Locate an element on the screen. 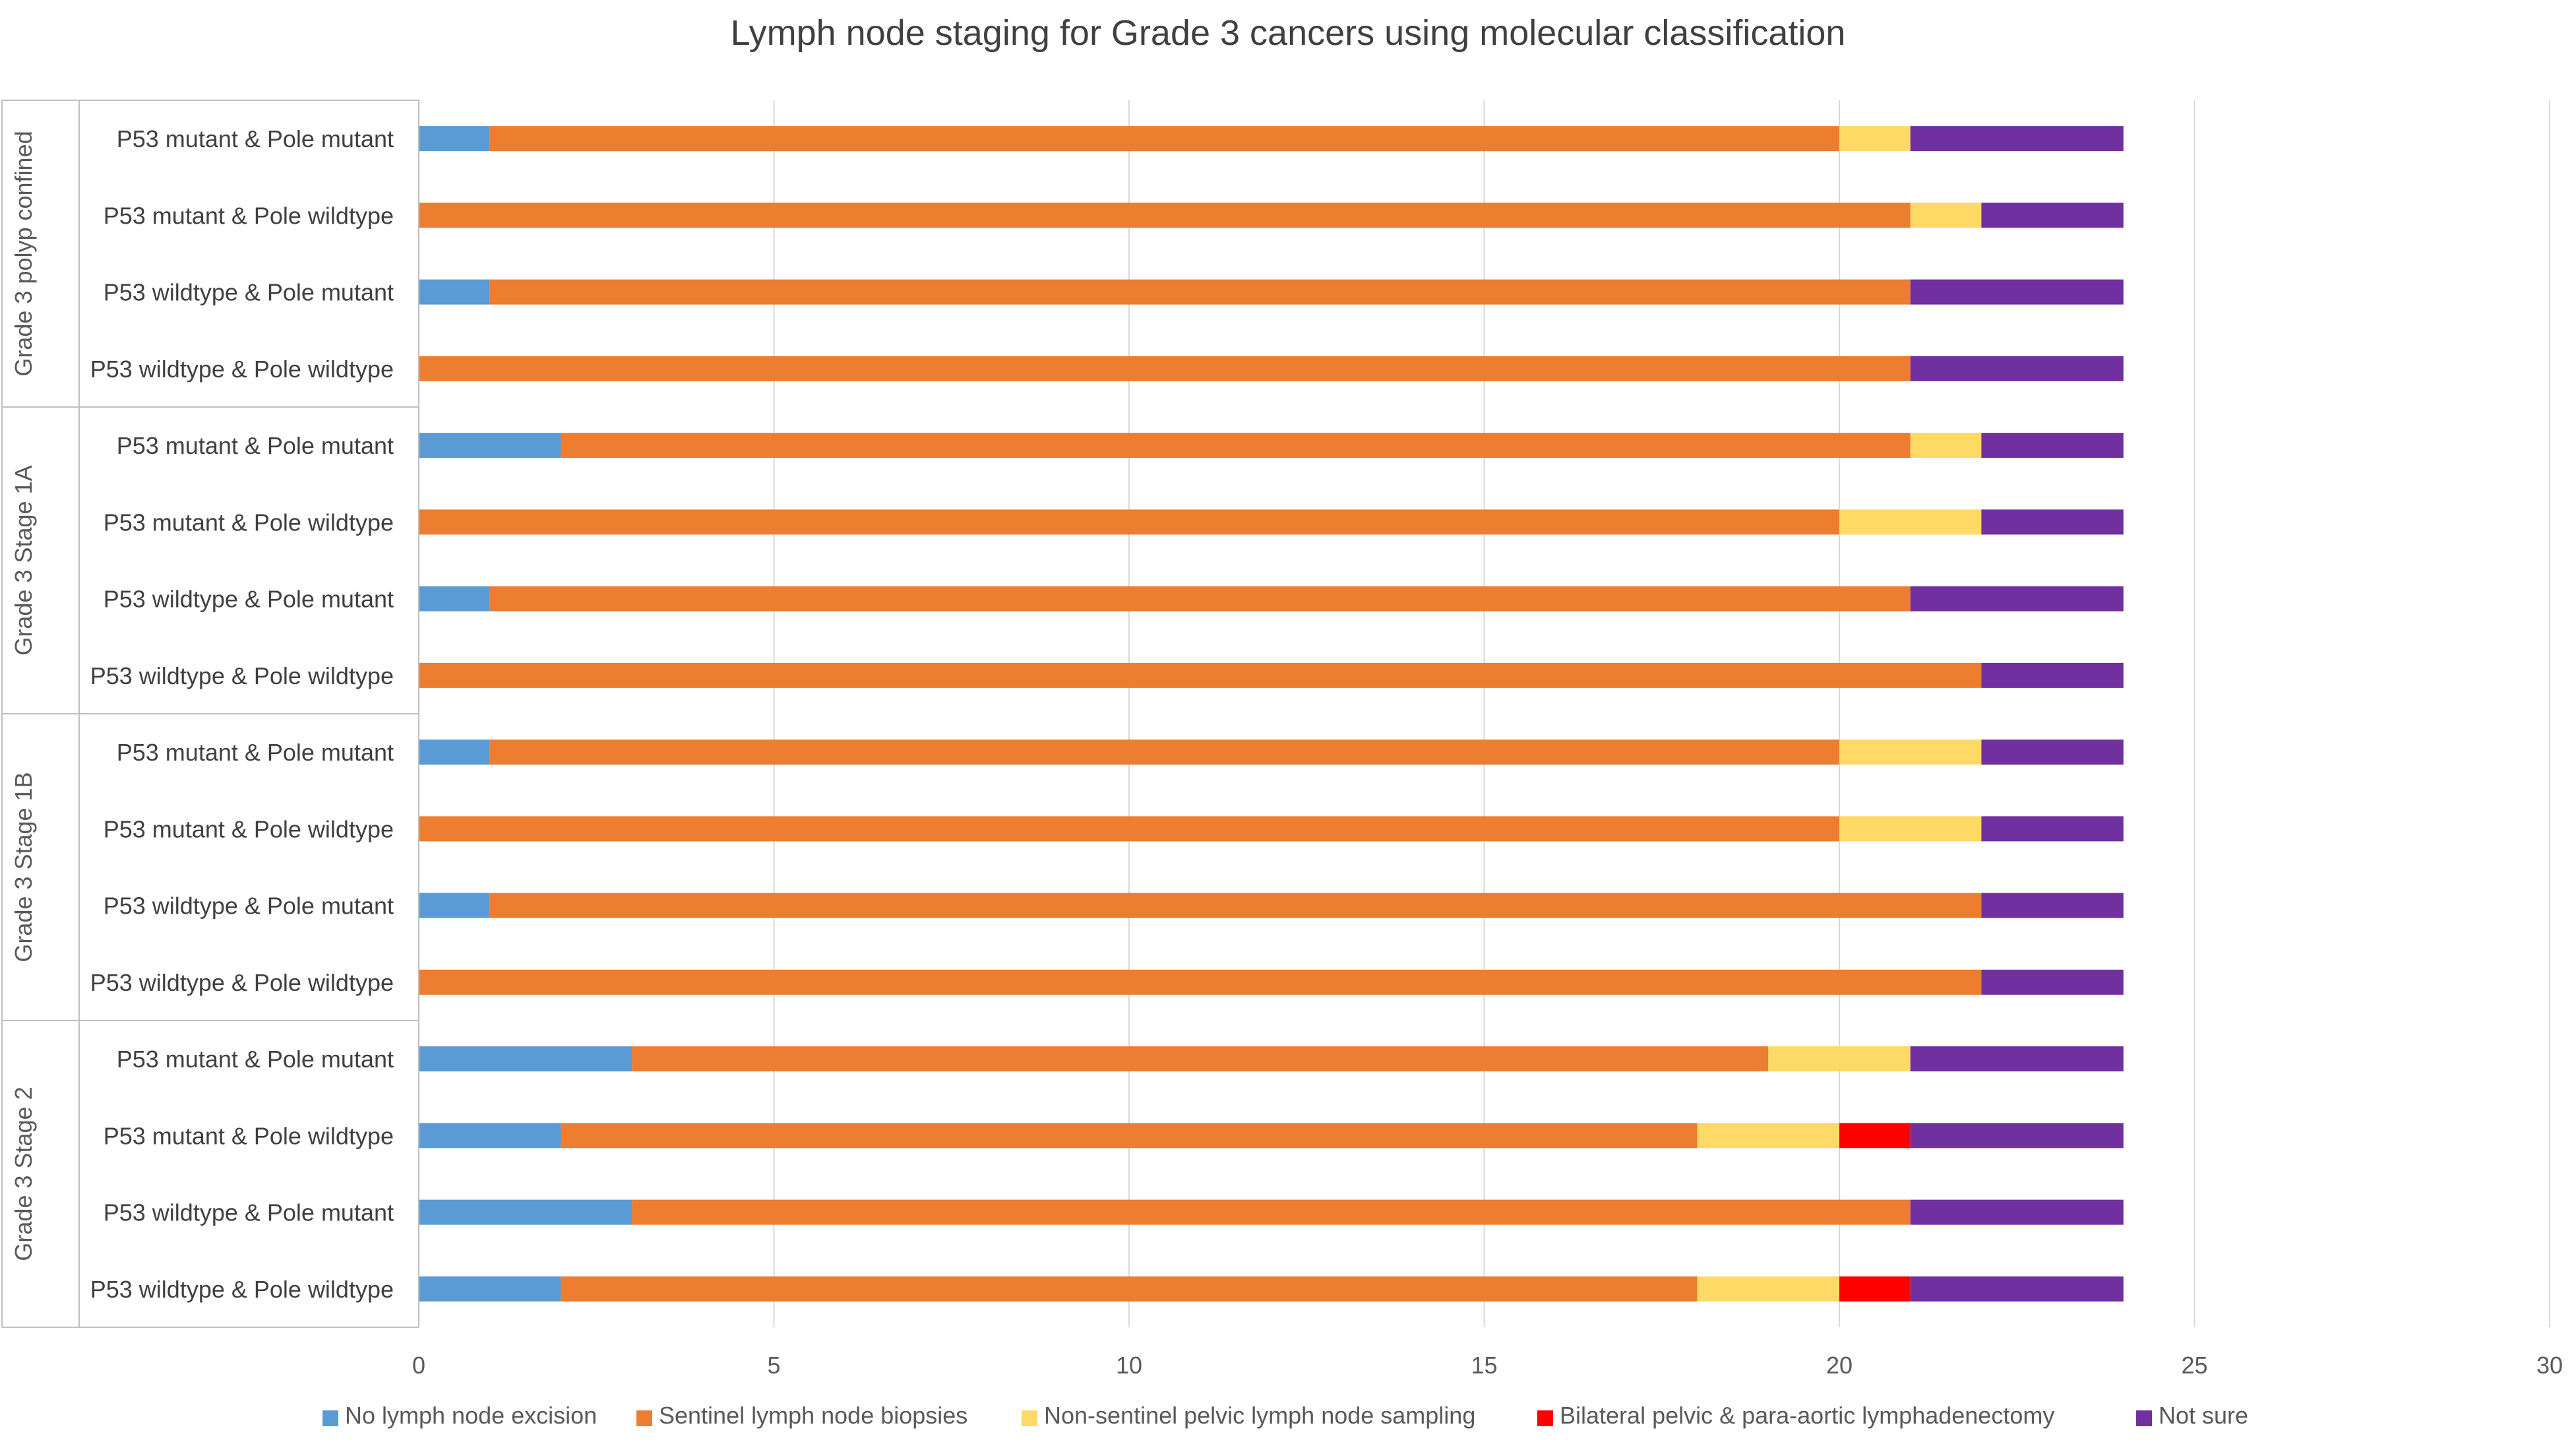 The height and width of the screenshot is (1448, 2576). x-tick-label: 30 is located at coordinates (2549, 1365).